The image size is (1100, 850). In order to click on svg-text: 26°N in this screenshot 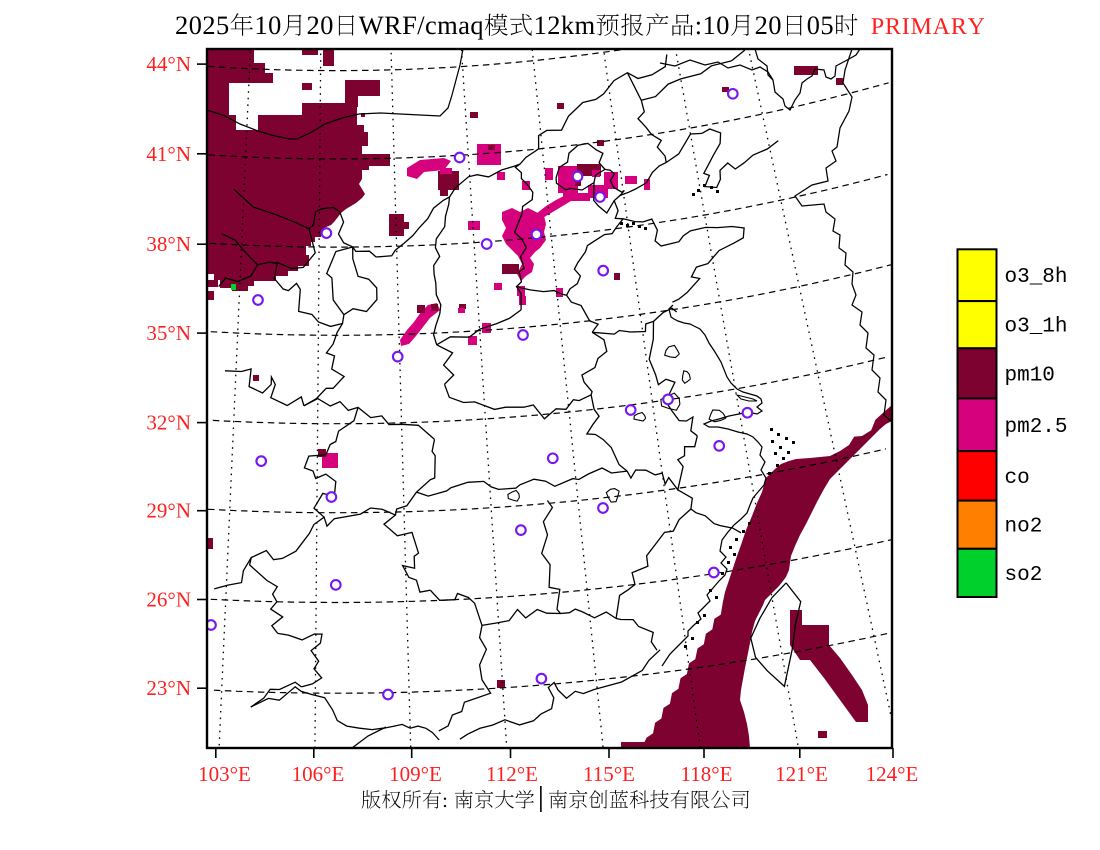, I will do `click(168, 600)`.